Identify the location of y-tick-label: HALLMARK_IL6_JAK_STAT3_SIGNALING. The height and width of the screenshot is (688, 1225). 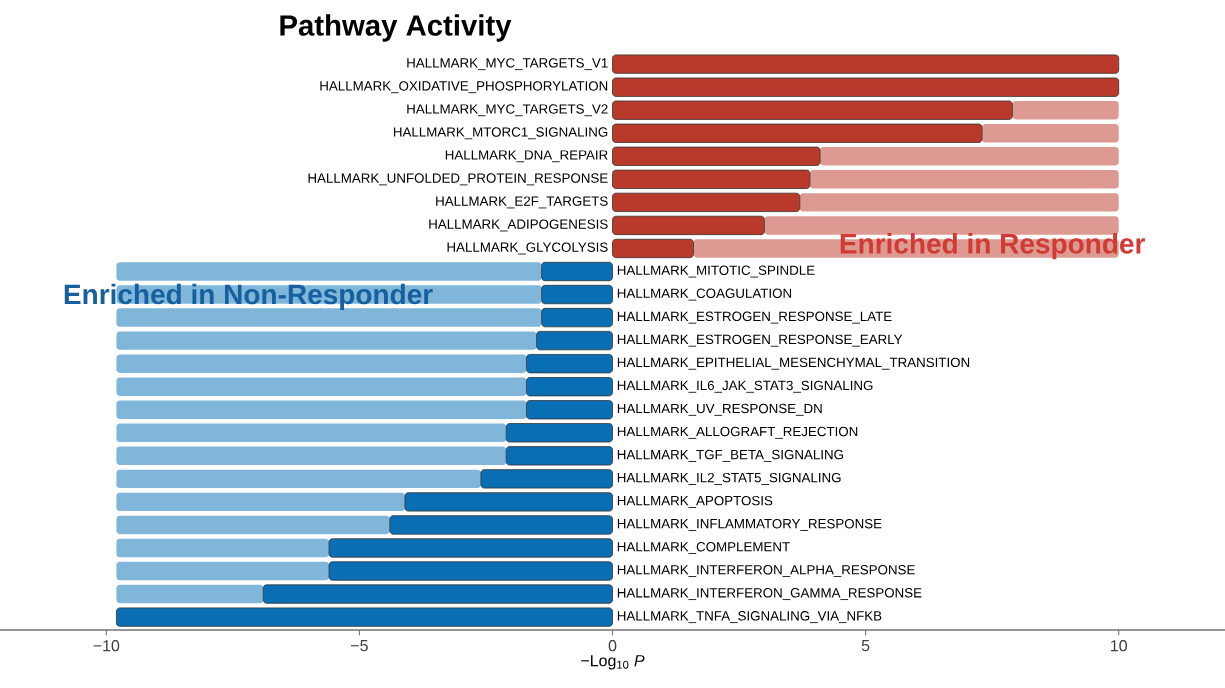
(745, 386).